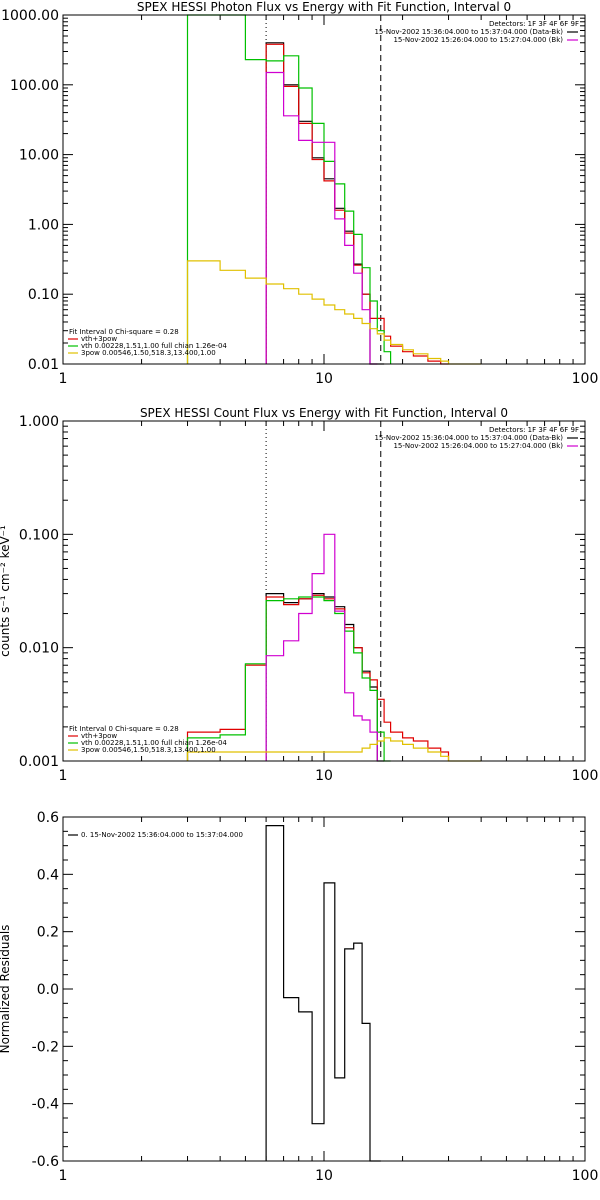 This screenshot has height=1200, width=600. What do you see at coordinates (63, 1176) in the screenshot?
I see `chart3-xtick-label: 1` at bounding box center [63, 1176].